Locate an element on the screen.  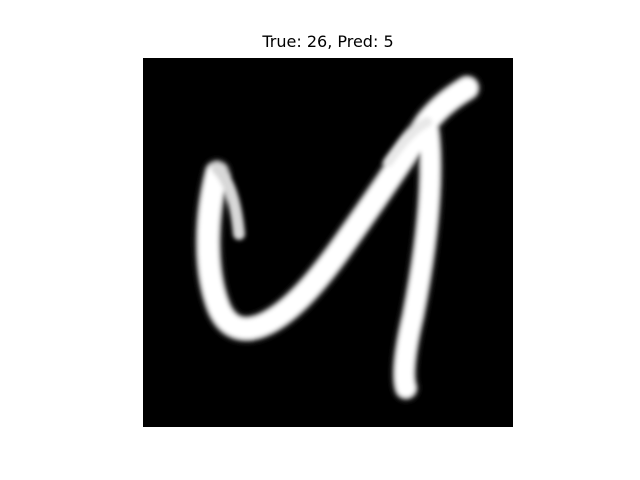
glyph-top-join-shading is located at coordinates (407, 142).